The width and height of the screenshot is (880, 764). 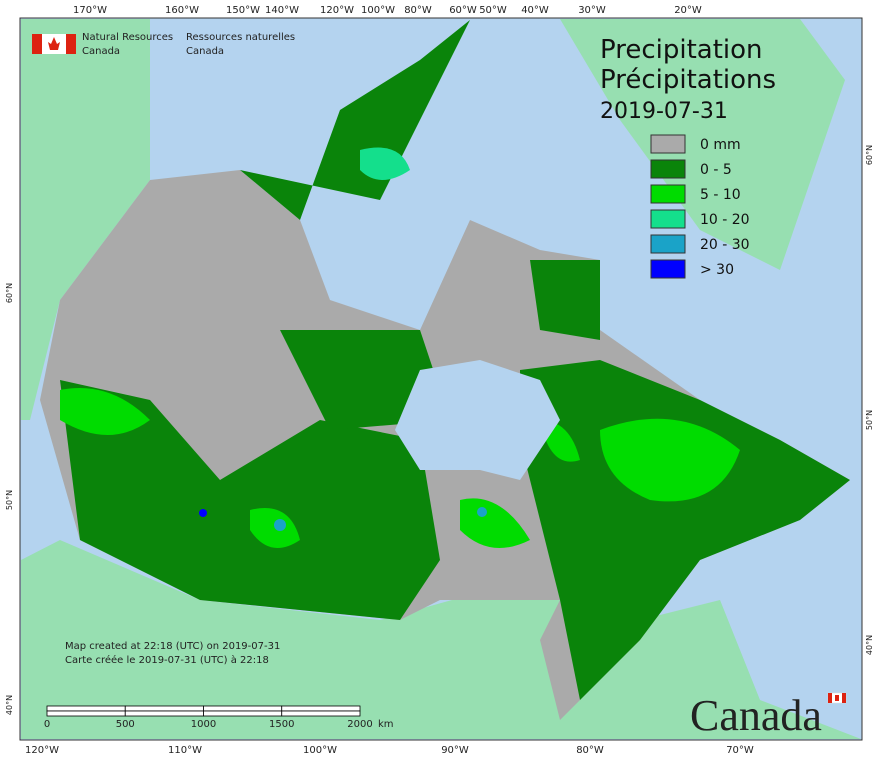 I want to click on top-lon-label: 20°W, so click(x=688, y=10).